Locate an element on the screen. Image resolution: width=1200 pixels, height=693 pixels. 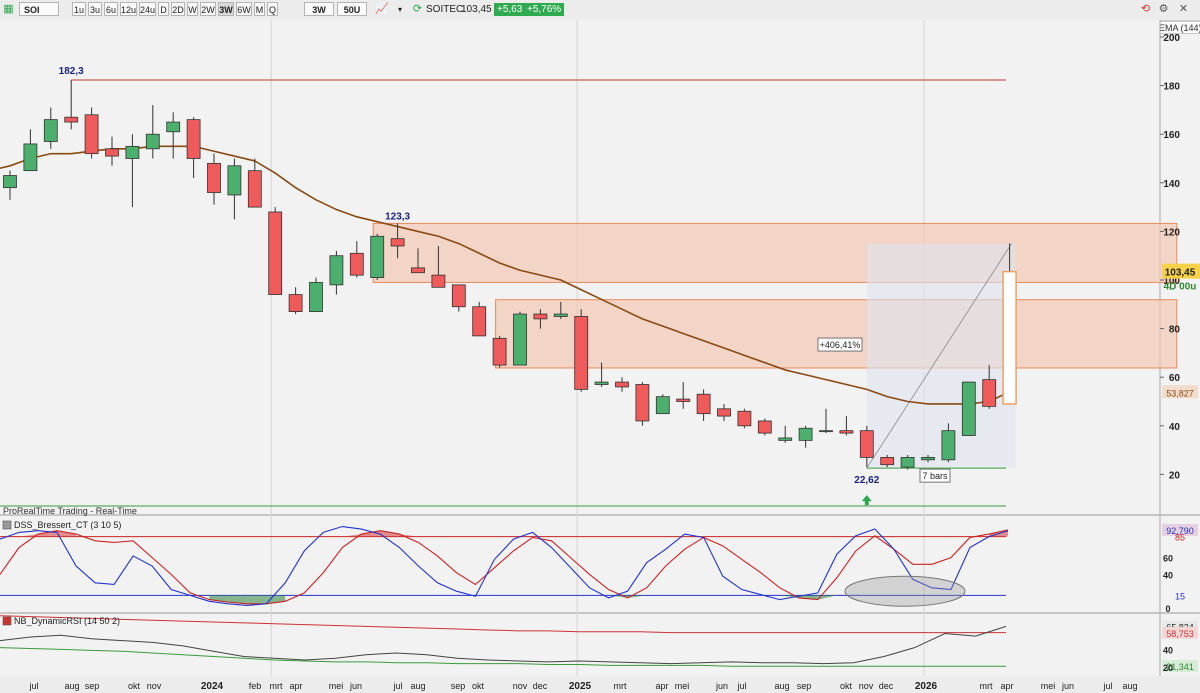
y-tick-label: 140 is located at coordinates (1171, 184).